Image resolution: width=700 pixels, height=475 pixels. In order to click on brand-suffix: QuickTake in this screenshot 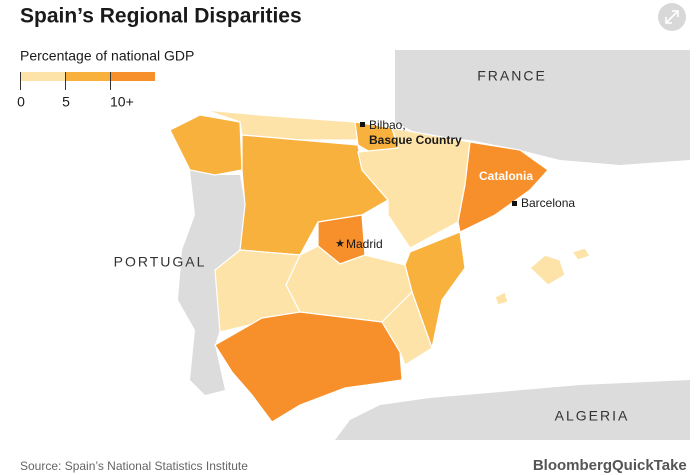, I will do `click(649, 465)`.